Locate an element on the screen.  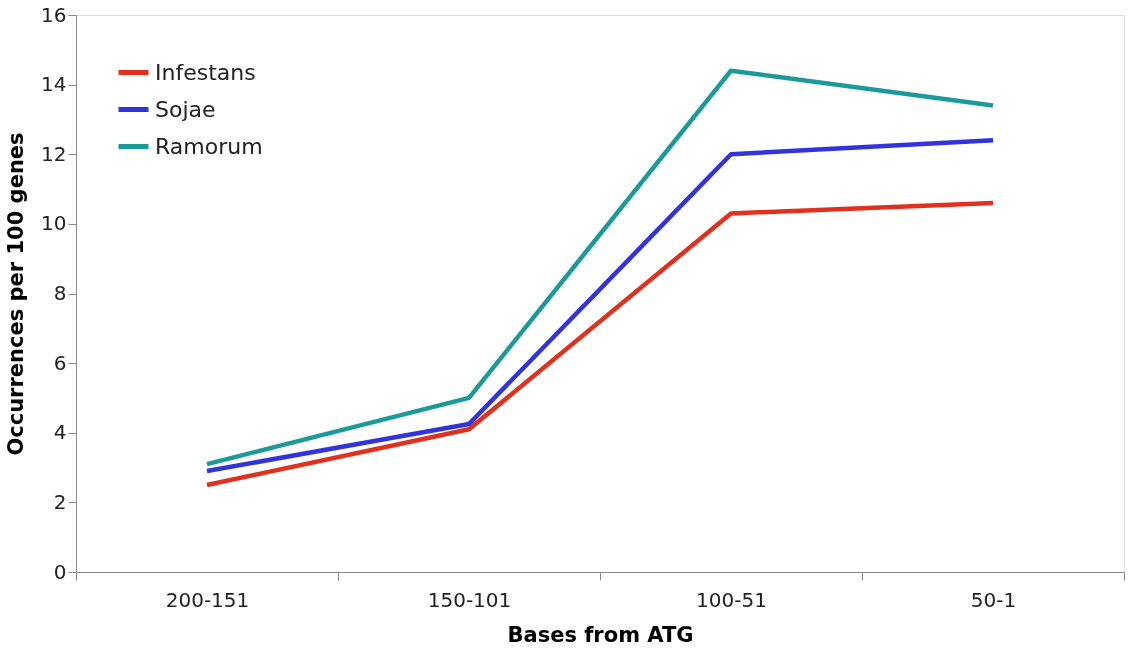
x-axis-title: Bases from ATG is located at coordinates (600, 634).